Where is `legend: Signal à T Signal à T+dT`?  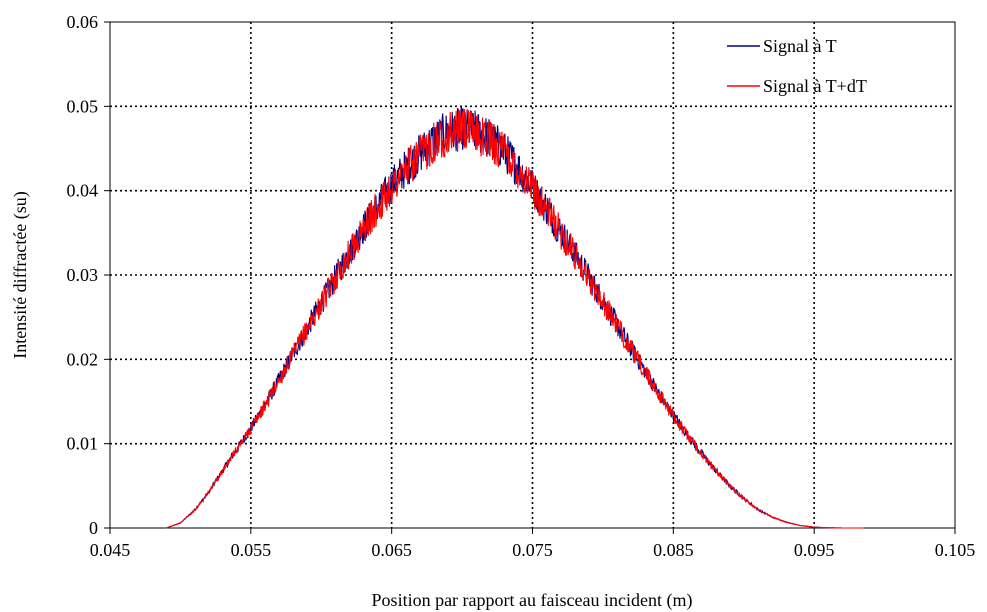 legend: Signal à T Signal à T+dT is located at coordinates (797, 66).